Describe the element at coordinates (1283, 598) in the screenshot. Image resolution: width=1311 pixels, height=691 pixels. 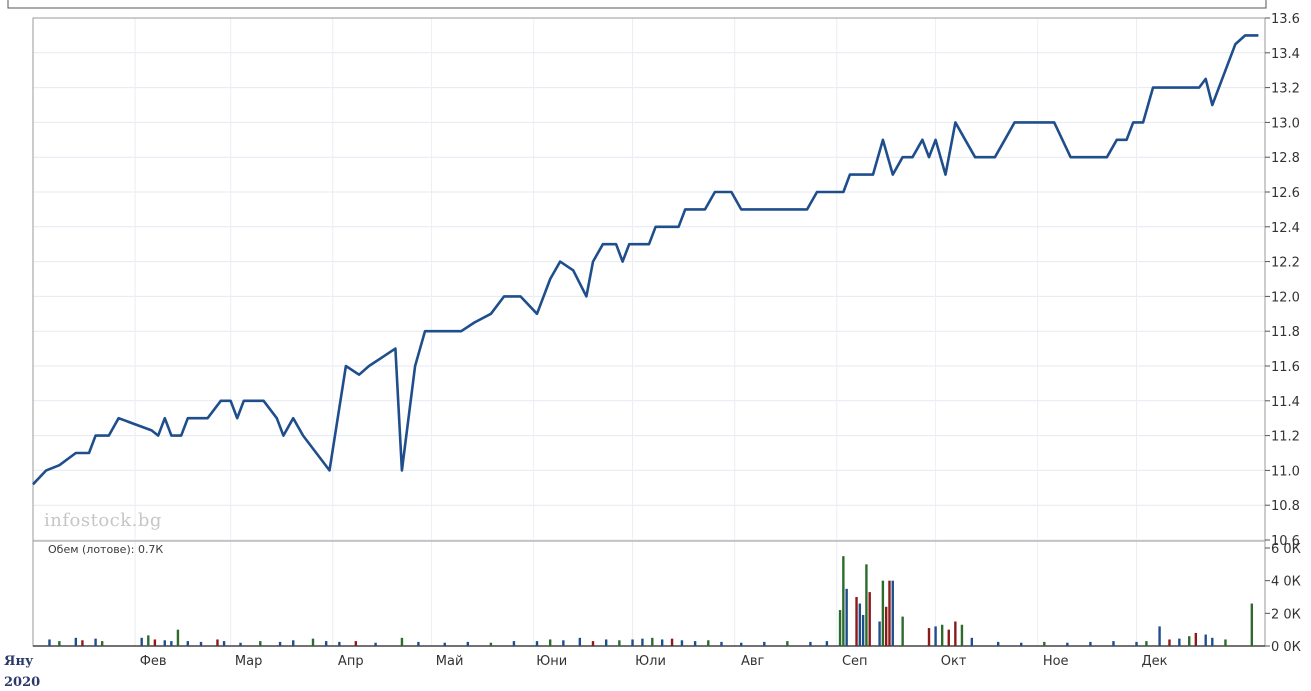
I see `volume-axis-ticks: 6 0К 4 0К 2 0К 0 0К` at that location.